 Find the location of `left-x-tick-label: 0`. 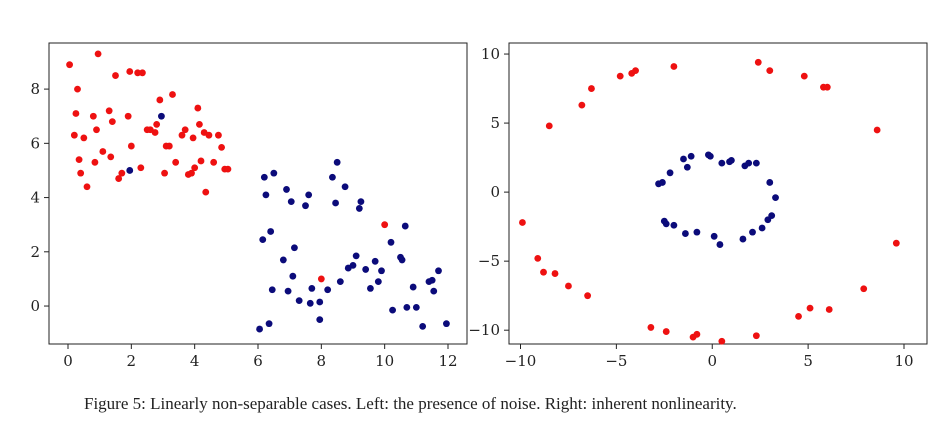

left-x-tick-label: 0 is located at coordinates (68, 361).